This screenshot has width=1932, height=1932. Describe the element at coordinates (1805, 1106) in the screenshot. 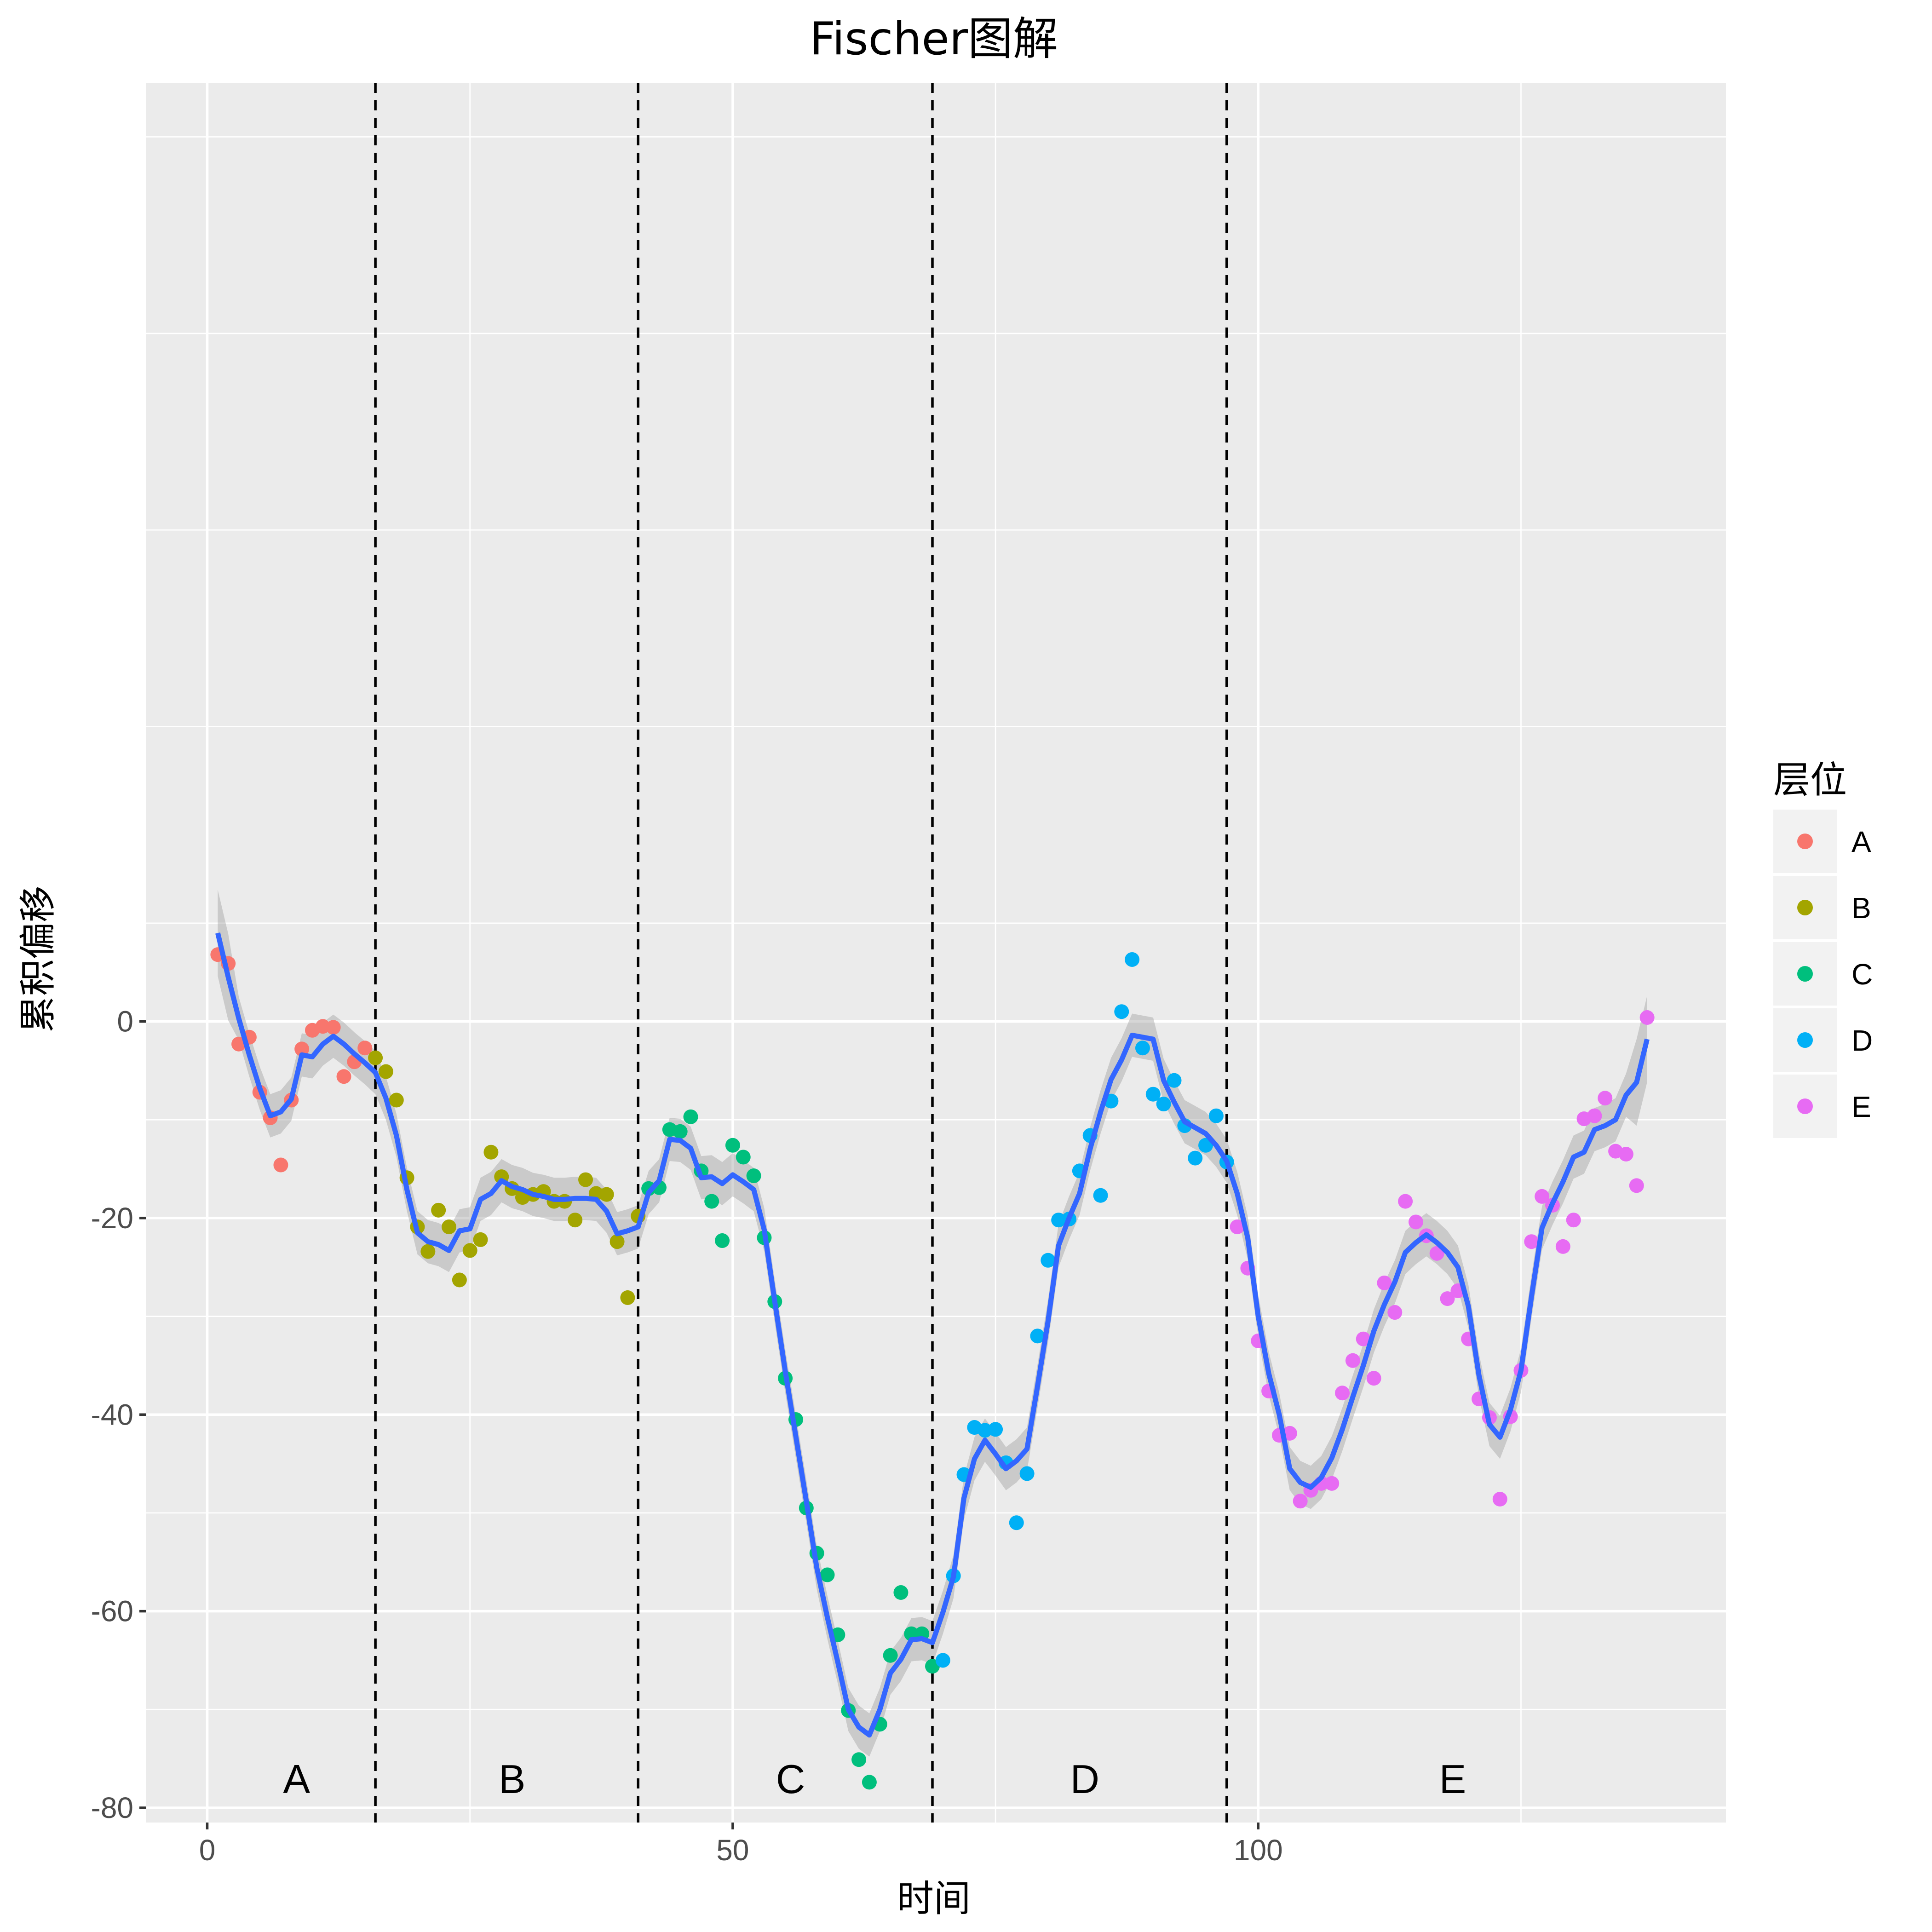

I see `legend-swatch-E` at that location.